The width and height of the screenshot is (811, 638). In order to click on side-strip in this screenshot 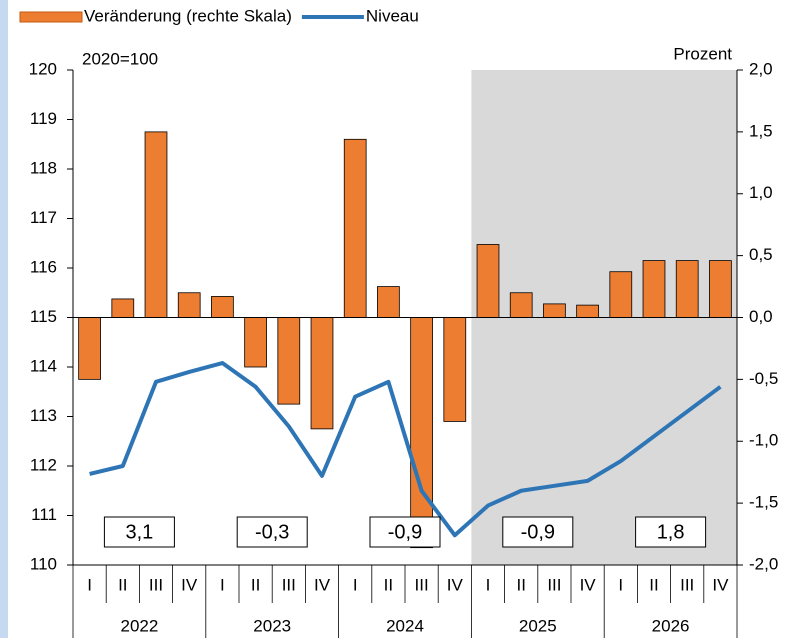, I will do `click(4, 319)`.